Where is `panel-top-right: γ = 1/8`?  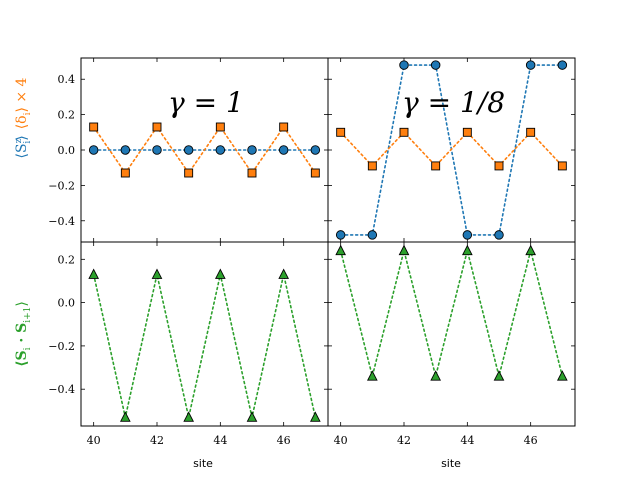
panel-top-right: γ = 1/8 is located at coordinates (451, 150).